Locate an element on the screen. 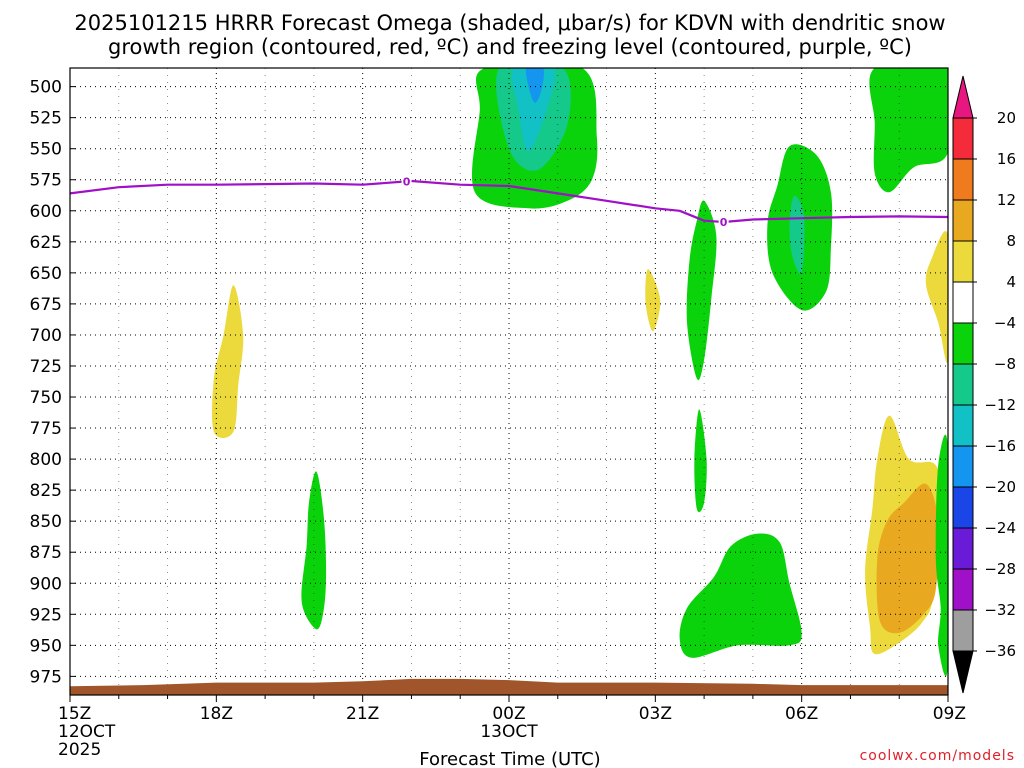 This screenshot has height=768, width=1024. y-tick-label: 900 is located at coordinates (46, 584).